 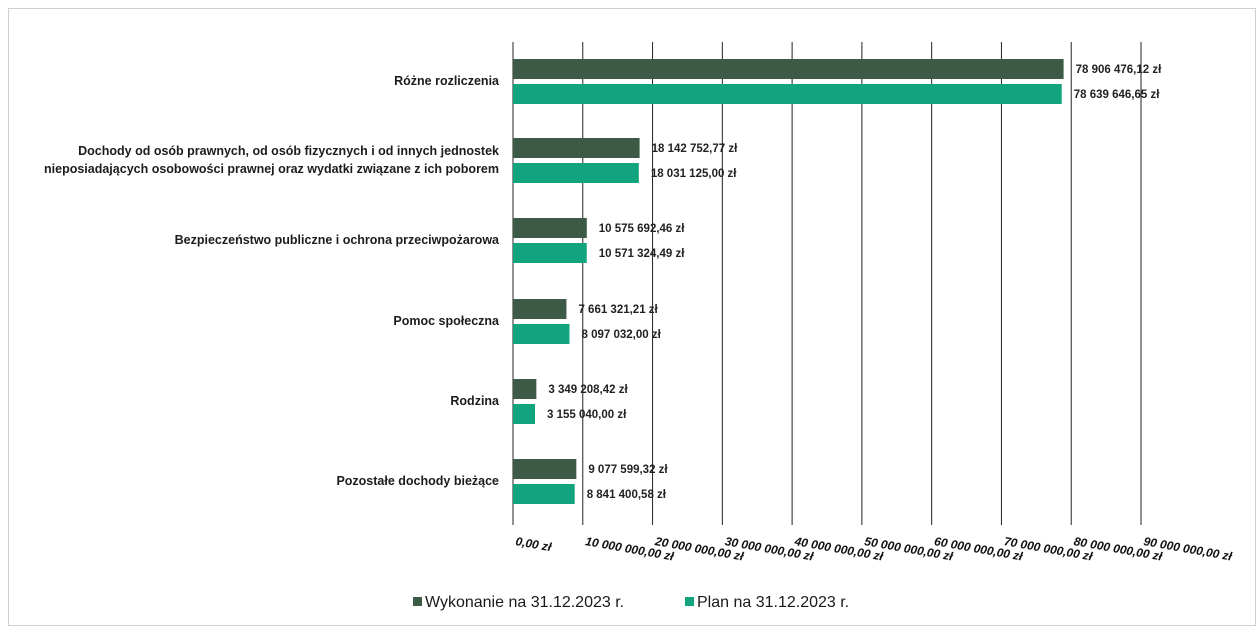 What do you see at coordinates (524, 602) in the screenshot?
I see `legend-label: Wykonanie na 31.12.2023 r.` at bounding box center [524, 602].